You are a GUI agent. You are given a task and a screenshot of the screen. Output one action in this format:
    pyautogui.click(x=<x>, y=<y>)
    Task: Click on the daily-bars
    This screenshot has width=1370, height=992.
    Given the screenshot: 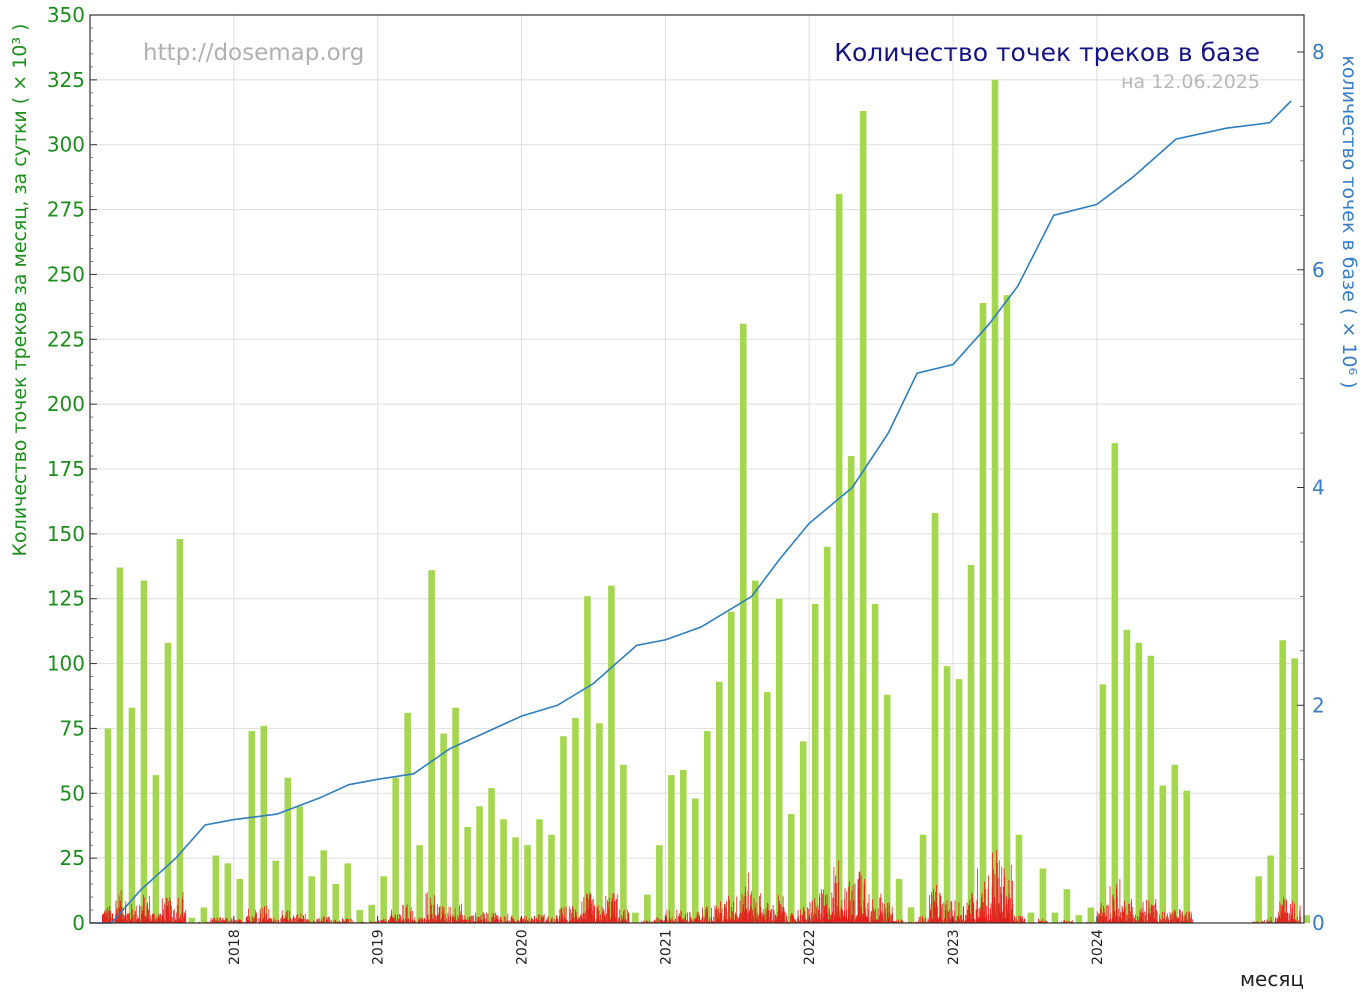 What is the action you would take?
    pyautogui.click(x=701, y=886)
    